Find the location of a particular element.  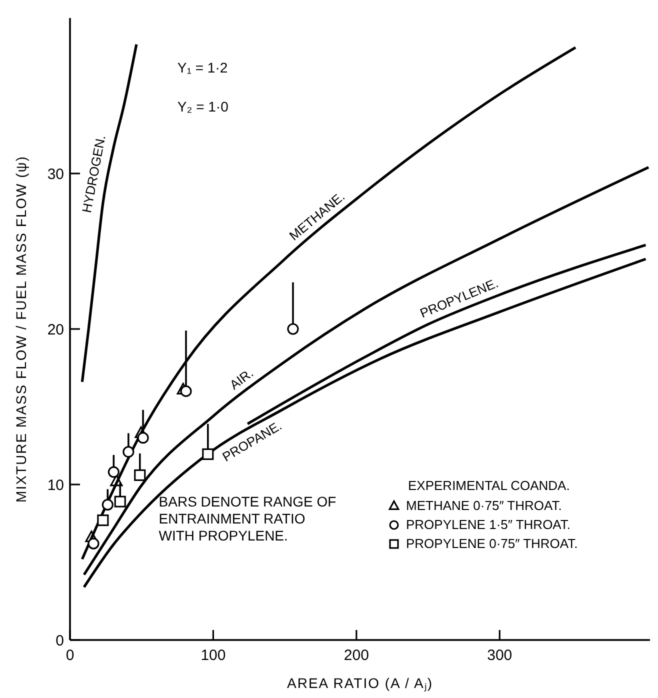

x-tick-label: 100 is located at coordinates (213, 655).